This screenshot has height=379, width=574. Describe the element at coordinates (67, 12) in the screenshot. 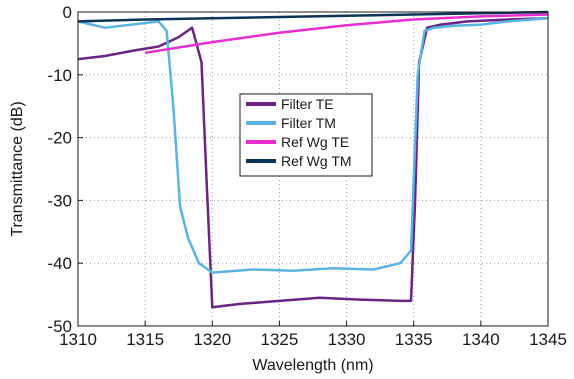

I see `y-tick-label: 0` at that location.